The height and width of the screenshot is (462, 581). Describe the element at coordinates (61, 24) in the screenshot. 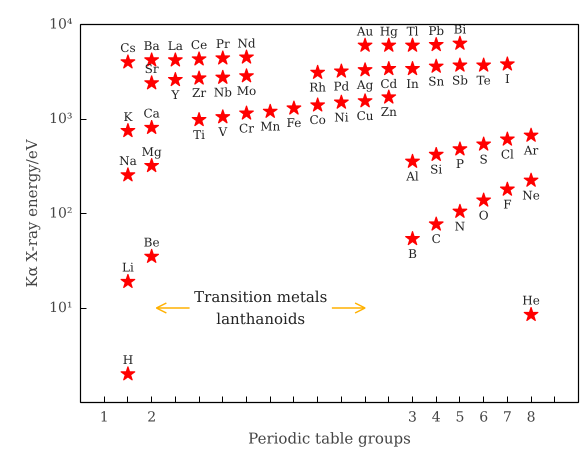

I see `y-tick-label: 10⁴` at that location.